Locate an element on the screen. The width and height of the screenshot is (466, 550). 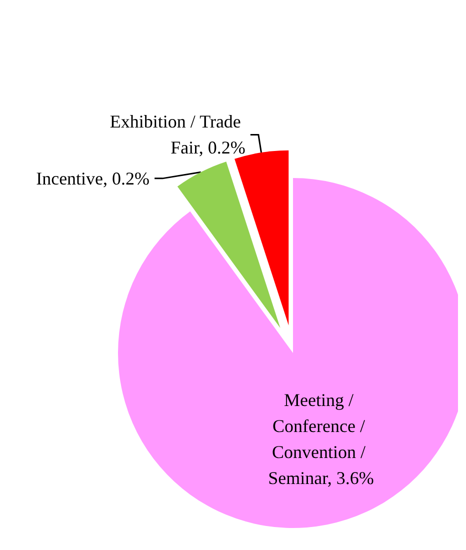
slice-label: Meeting / Conference / Convention / Seminar, 3.6% is located at coordinates (321, 439).